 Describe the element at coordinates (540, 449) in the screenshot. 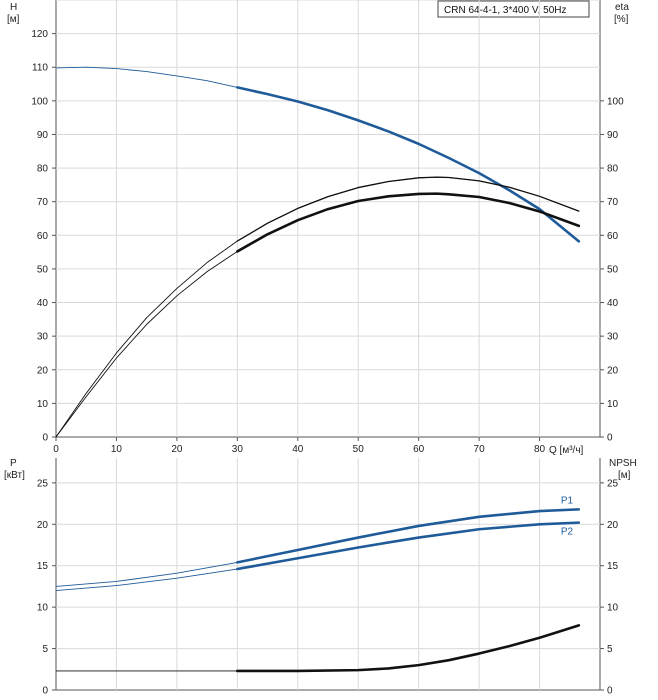

I see `x-tick-label: 80` at that location.